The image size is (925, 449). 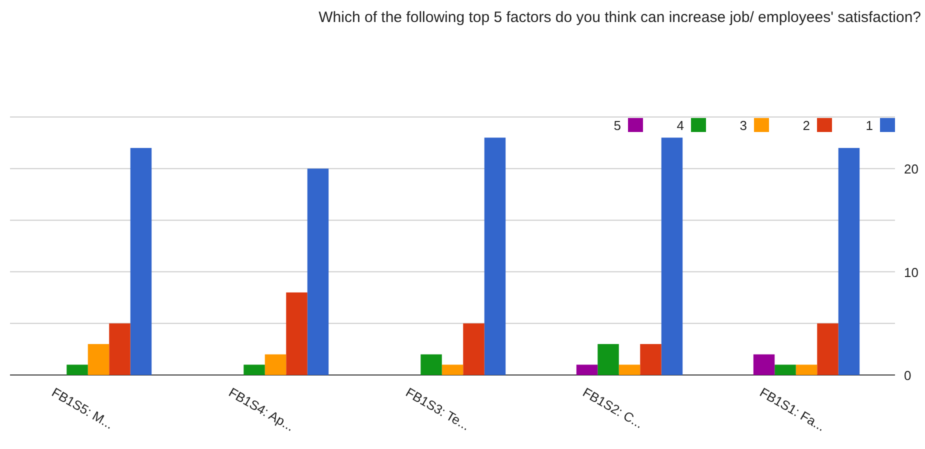 I want to click on chart-title: Which of the following top 5 factors do you think can increase job/ employees' satisfaction?, so click(x=619, y=17).